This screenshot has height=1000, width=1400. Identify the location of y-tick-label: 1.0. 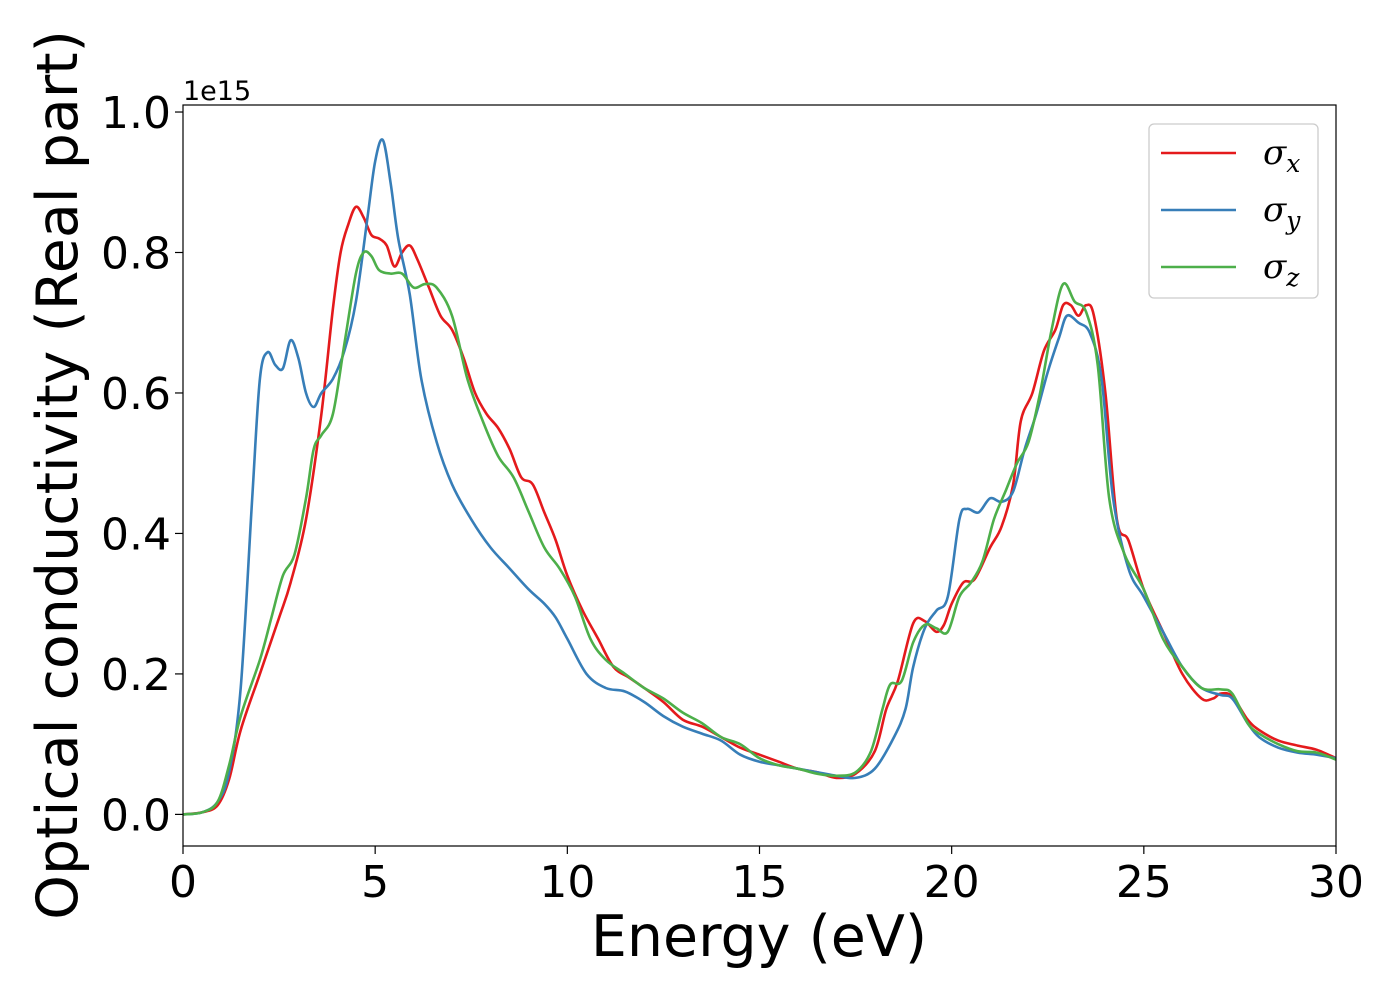
(136, 113).